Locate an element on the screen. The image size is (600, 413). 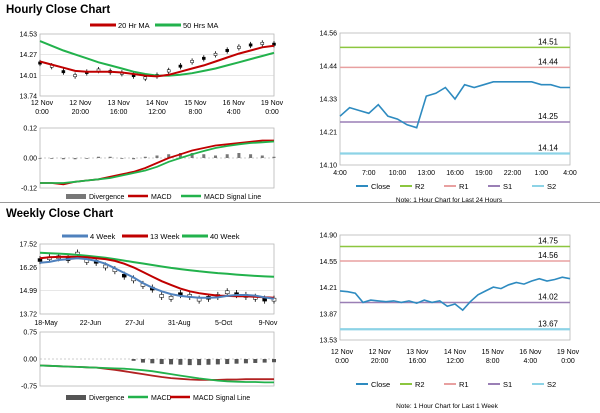
weekly-xtick: 5-Oct is located at coordinates (223, 323).